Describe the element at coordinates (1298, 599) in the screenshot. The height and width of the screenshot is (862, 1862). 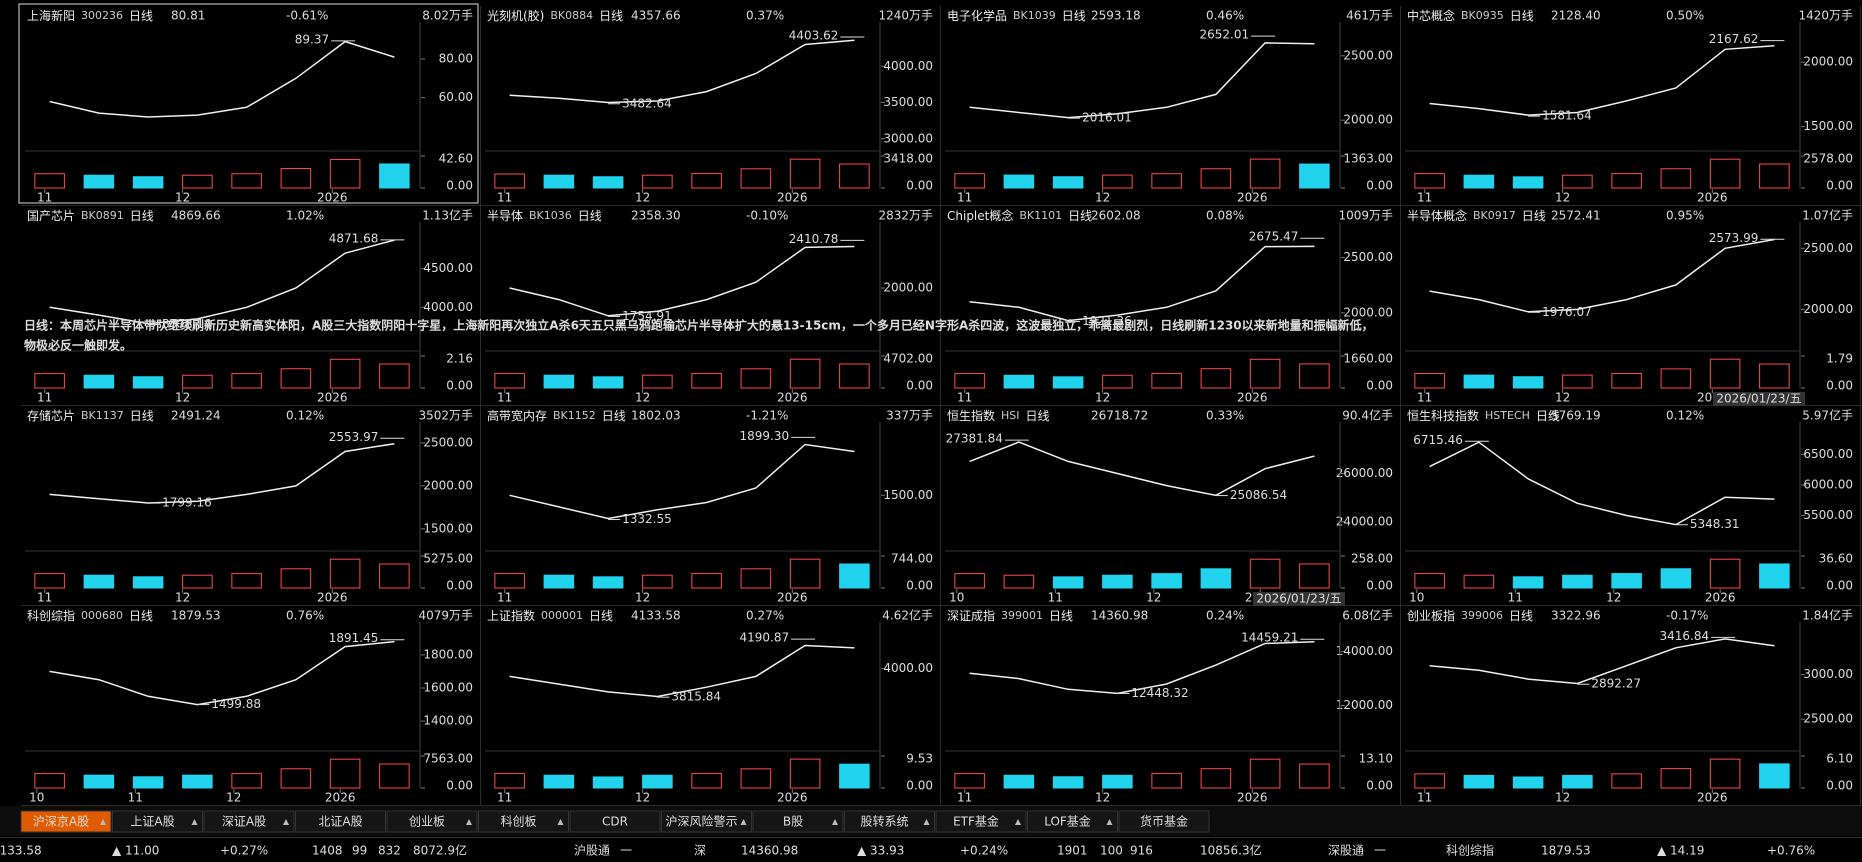
I see `date-label: 2026/01/23/五` at that location.